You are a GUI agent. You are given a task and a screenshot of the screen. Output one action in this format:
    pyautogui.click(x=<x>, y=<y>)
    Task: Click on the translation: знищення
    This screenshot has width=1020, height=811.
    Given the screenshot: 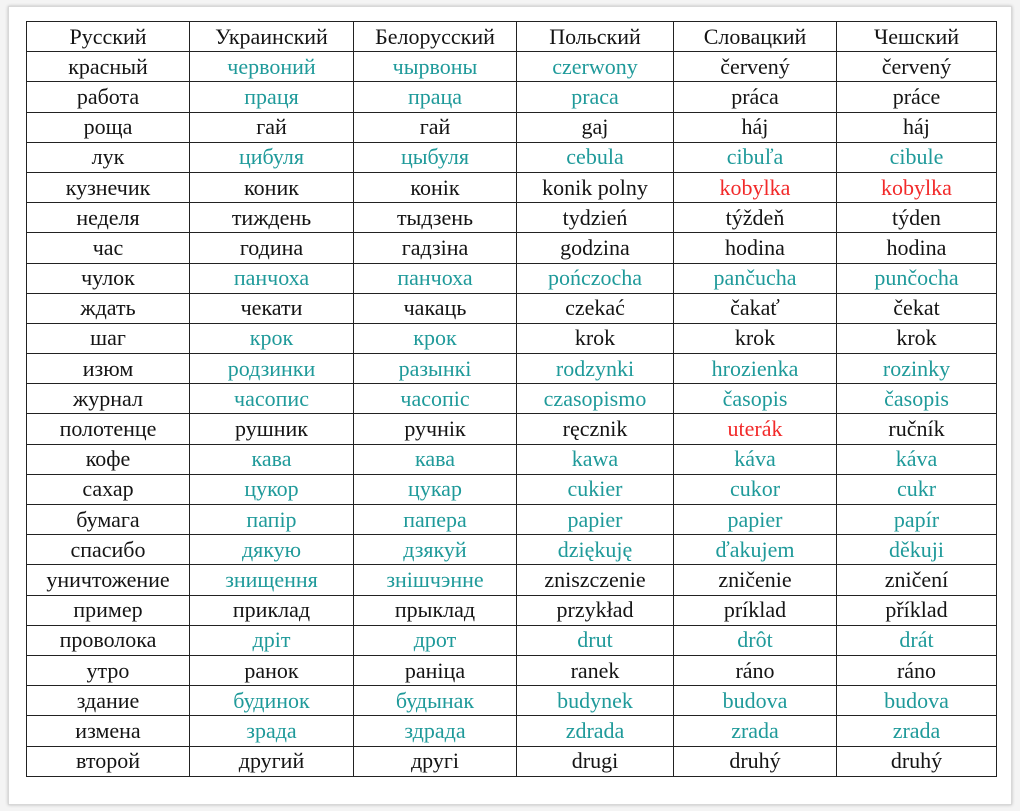 What is the action you would take?
    pyautogui.click(x=271, y=580)
    